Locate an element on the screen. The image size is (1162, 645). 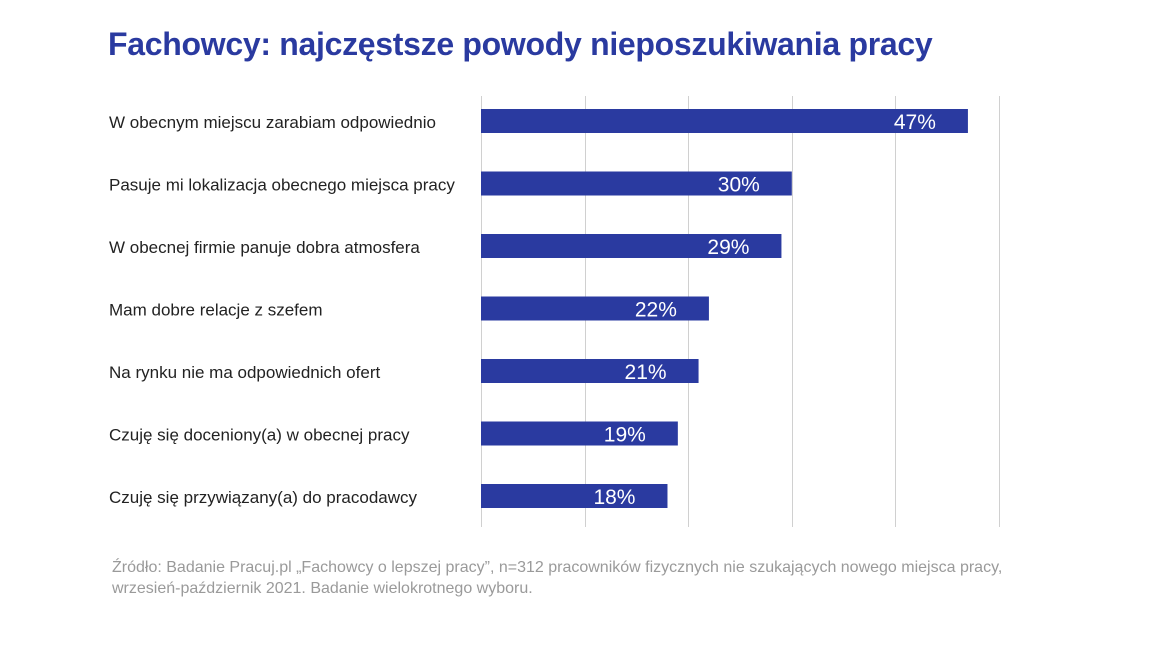
value-label-3: 29% is located at coordinates (728, 247).